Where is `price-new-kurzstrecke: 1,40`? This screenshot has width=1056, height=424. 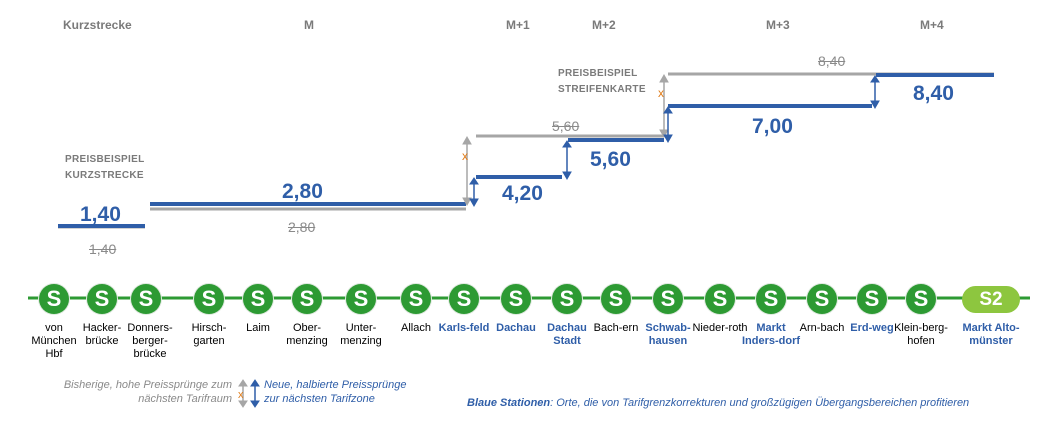
price-new-kurzstrecke: 1,40 is located at coordinates (100, 214).